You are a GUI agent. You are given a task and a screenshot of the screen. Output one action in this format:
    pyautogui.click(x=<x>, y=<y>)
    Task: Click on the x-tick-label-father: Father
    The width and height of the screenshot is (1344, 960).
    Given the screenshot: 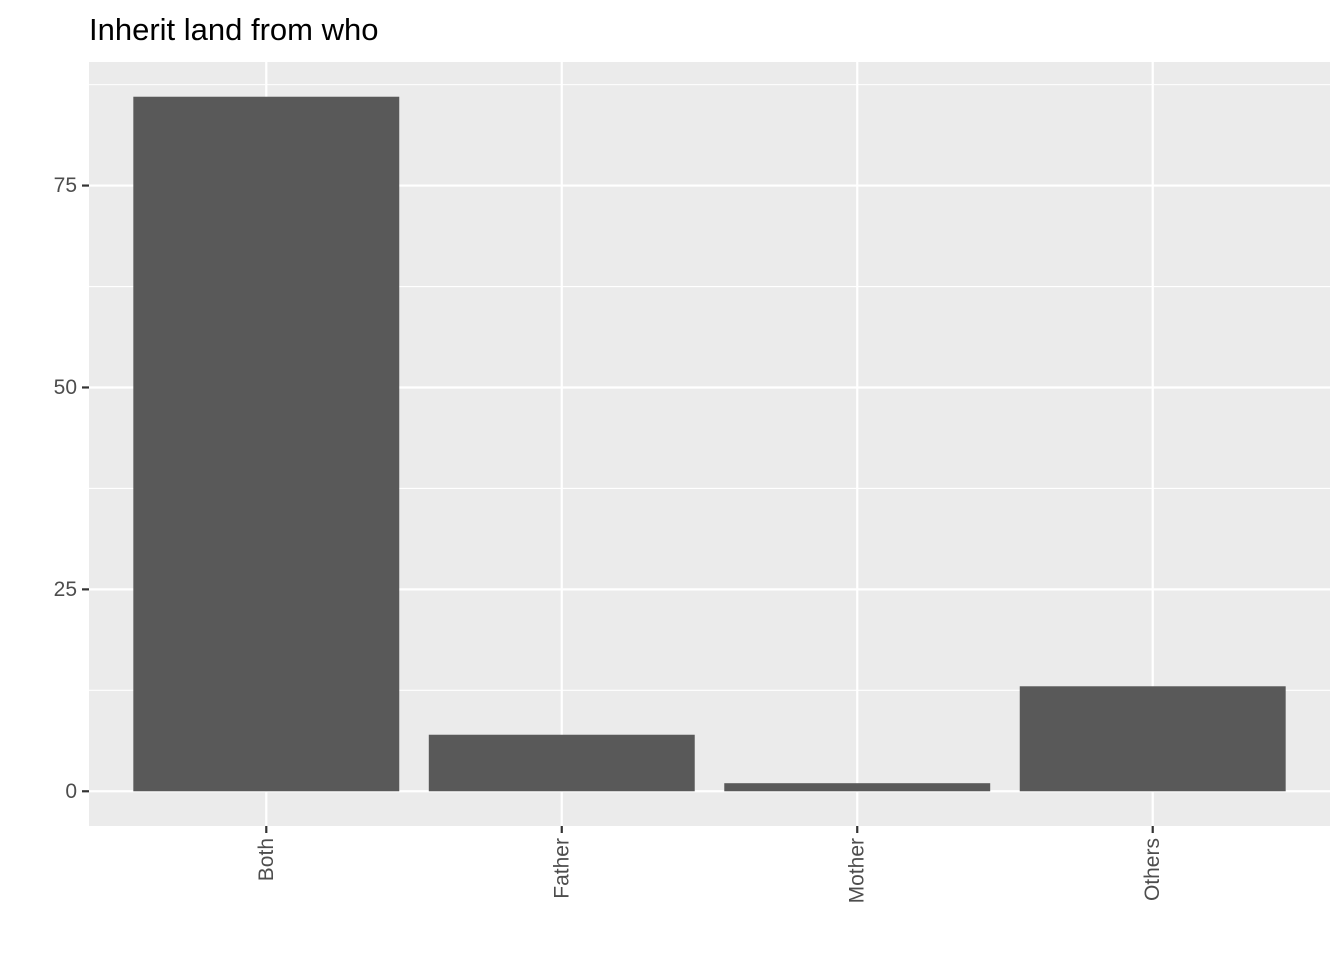 What is the action you would take?
    pyautogui.click(x=561, y=868)
    